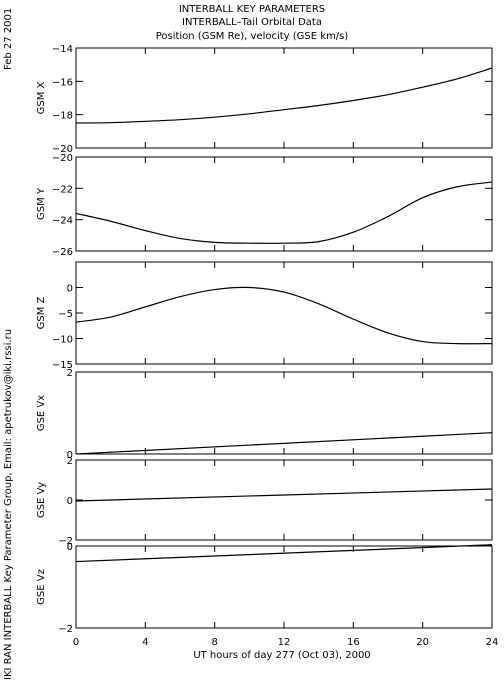 Image resolution: width=504 pixels, height=684 pixels. What do you see at coordinates (62, 221) in the screenshot?
I see `y-tick-label: −24` at bounding box center [62, 221].